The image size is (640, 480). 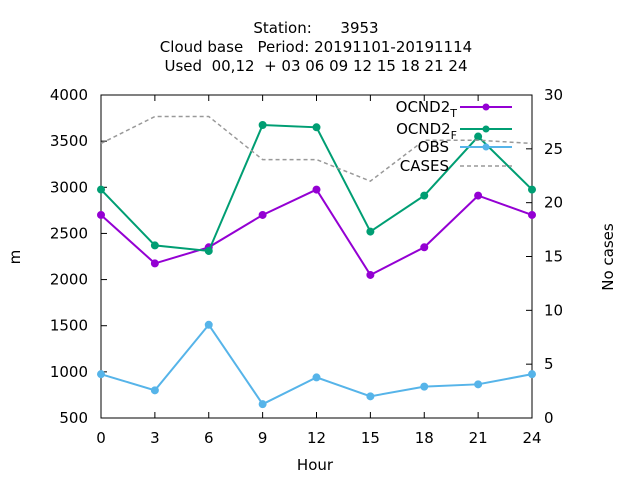 I want to click on x-tick-label: 9, so click(x=263, y=438).